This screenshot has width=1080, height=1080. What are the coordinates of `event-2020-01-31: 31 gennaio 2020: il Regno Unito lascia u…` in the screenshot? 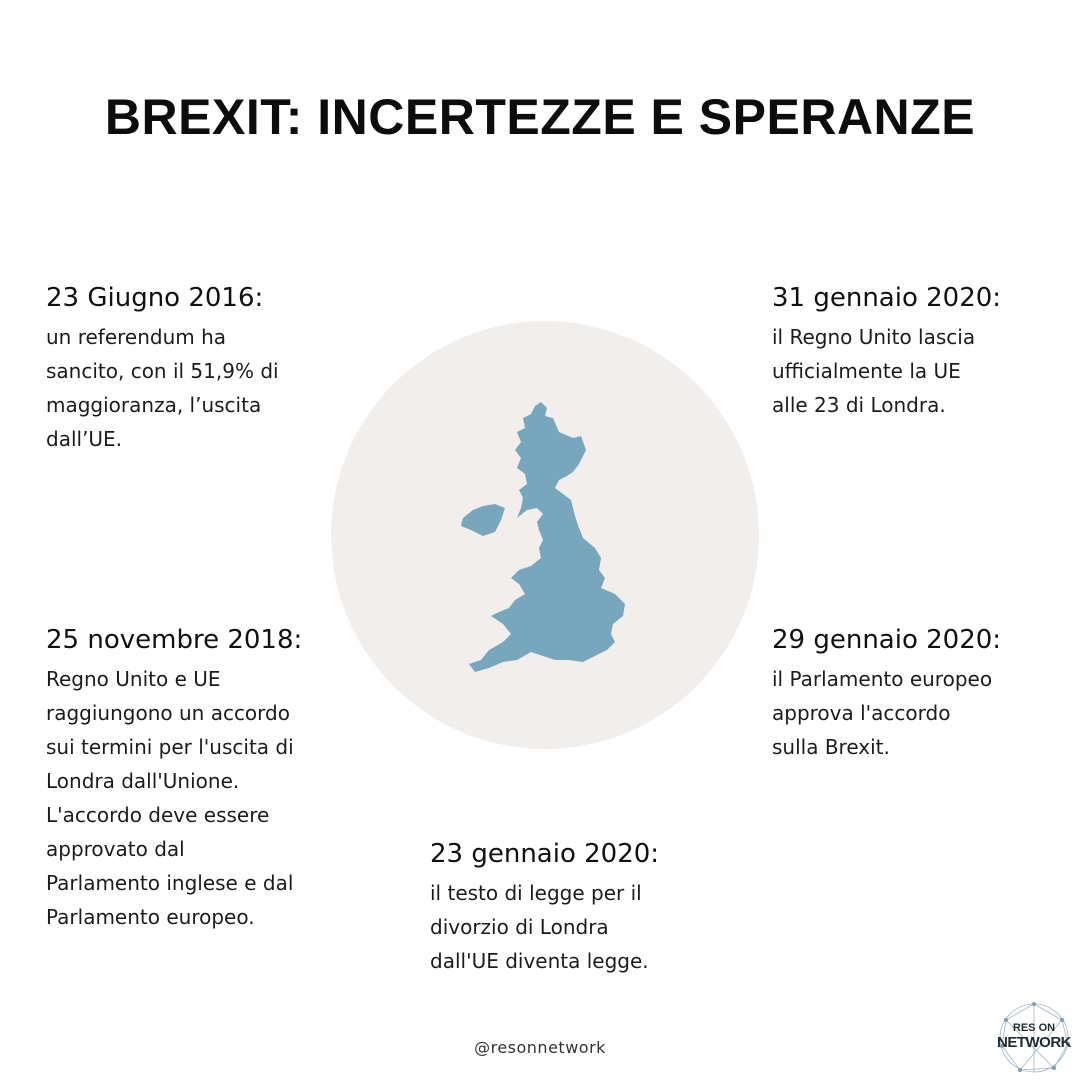 It's located at (917, 351).